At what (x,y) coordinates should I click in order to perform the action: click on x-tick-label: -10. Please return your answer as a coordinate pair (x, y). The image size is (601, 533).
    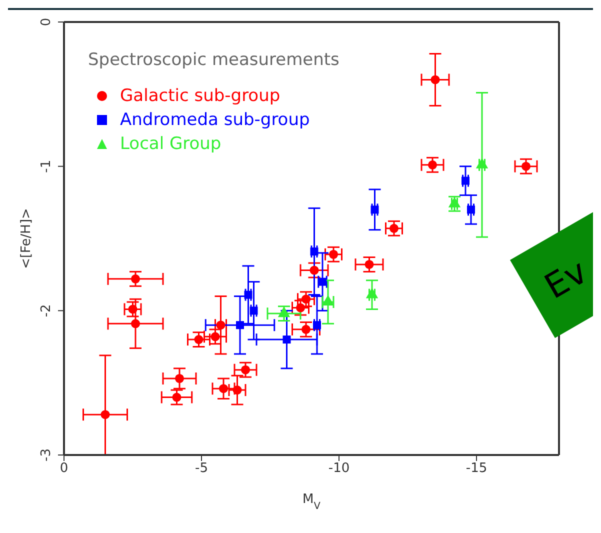
    Looking at the image, I should click on (339, 468).